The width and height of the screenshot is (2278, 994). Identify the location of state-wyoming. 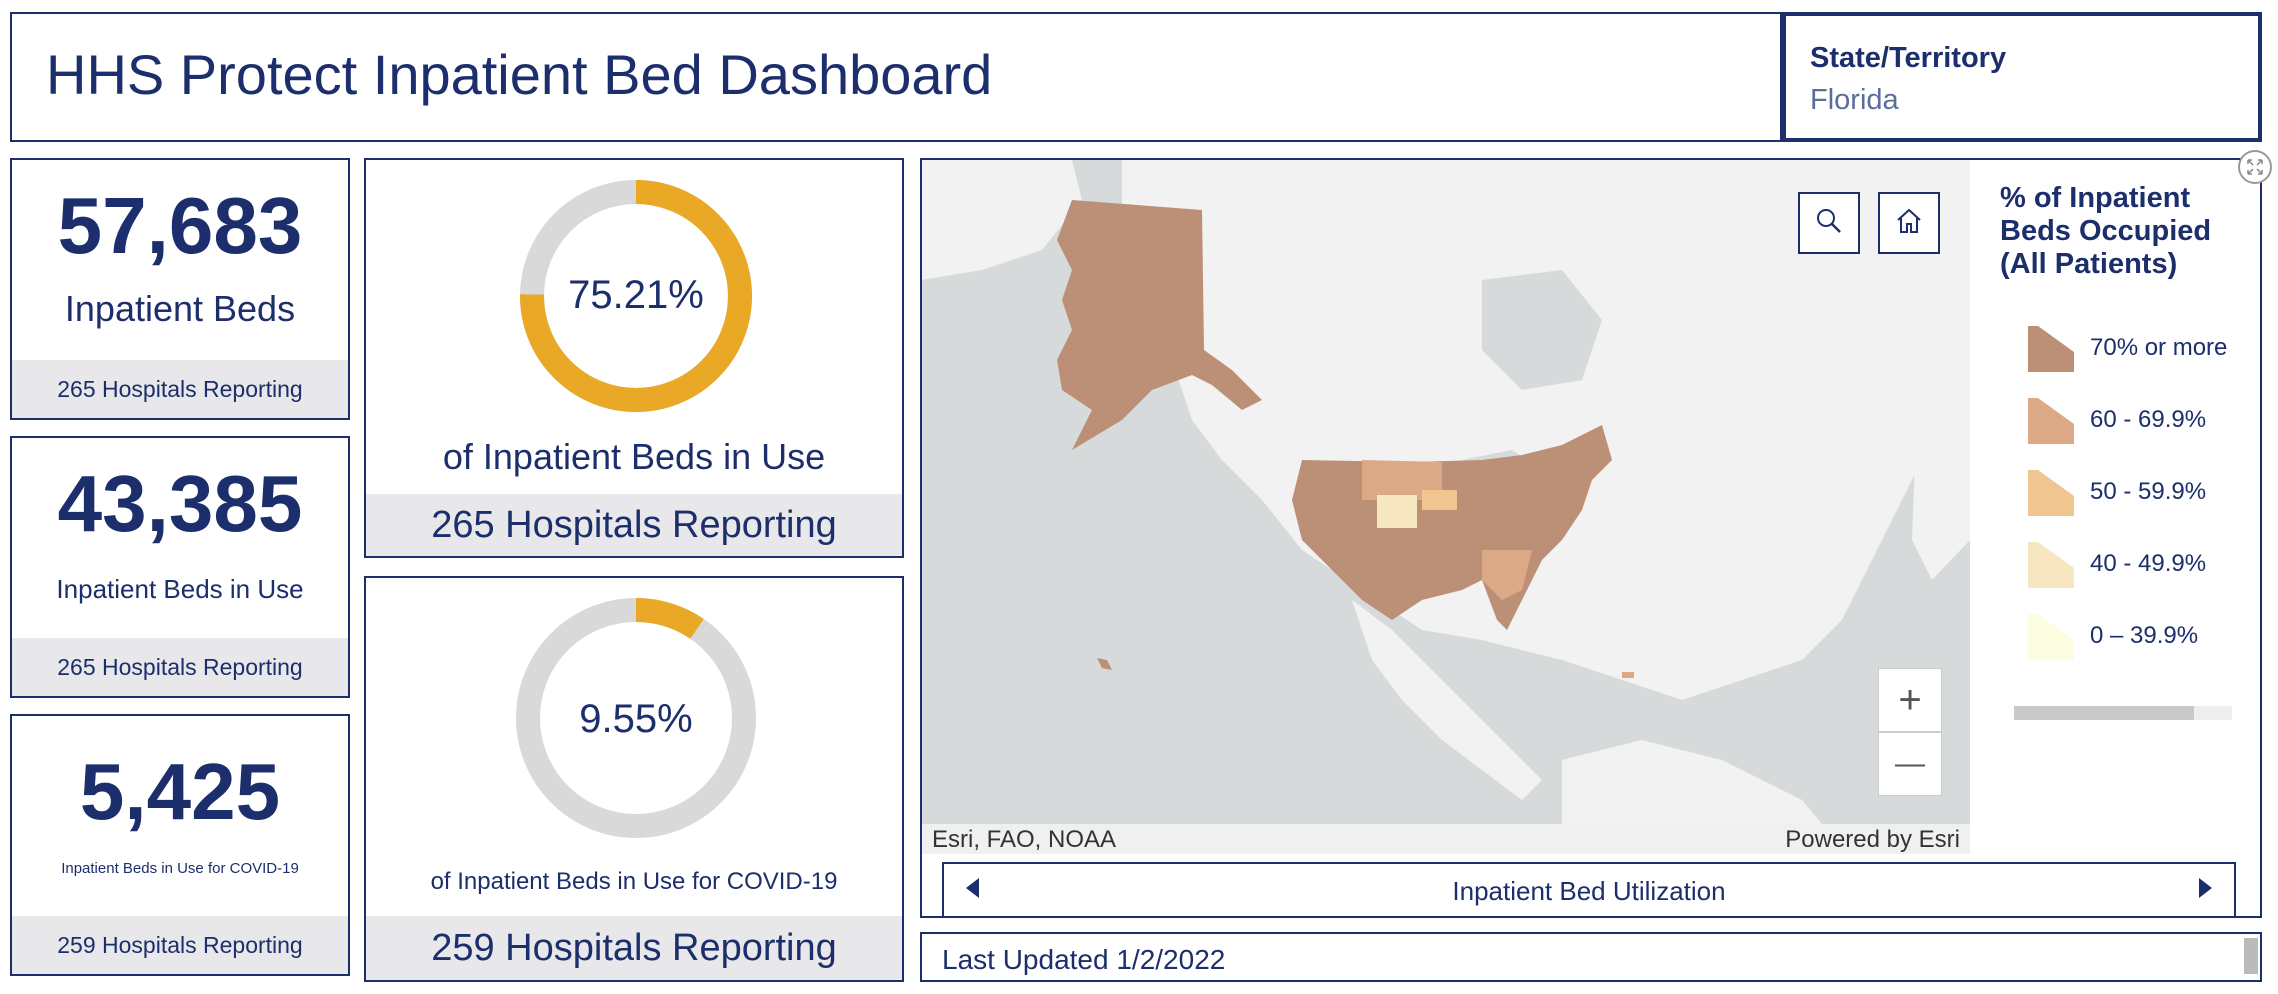
(1397, 511).